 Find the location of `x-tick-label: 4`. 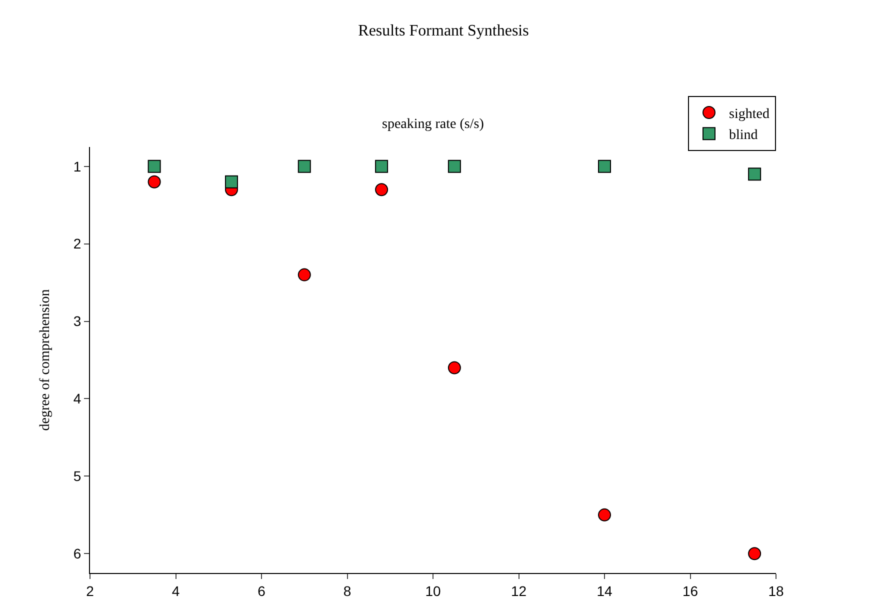

x-tick-label: 4 is located at coordinates (176, 590).